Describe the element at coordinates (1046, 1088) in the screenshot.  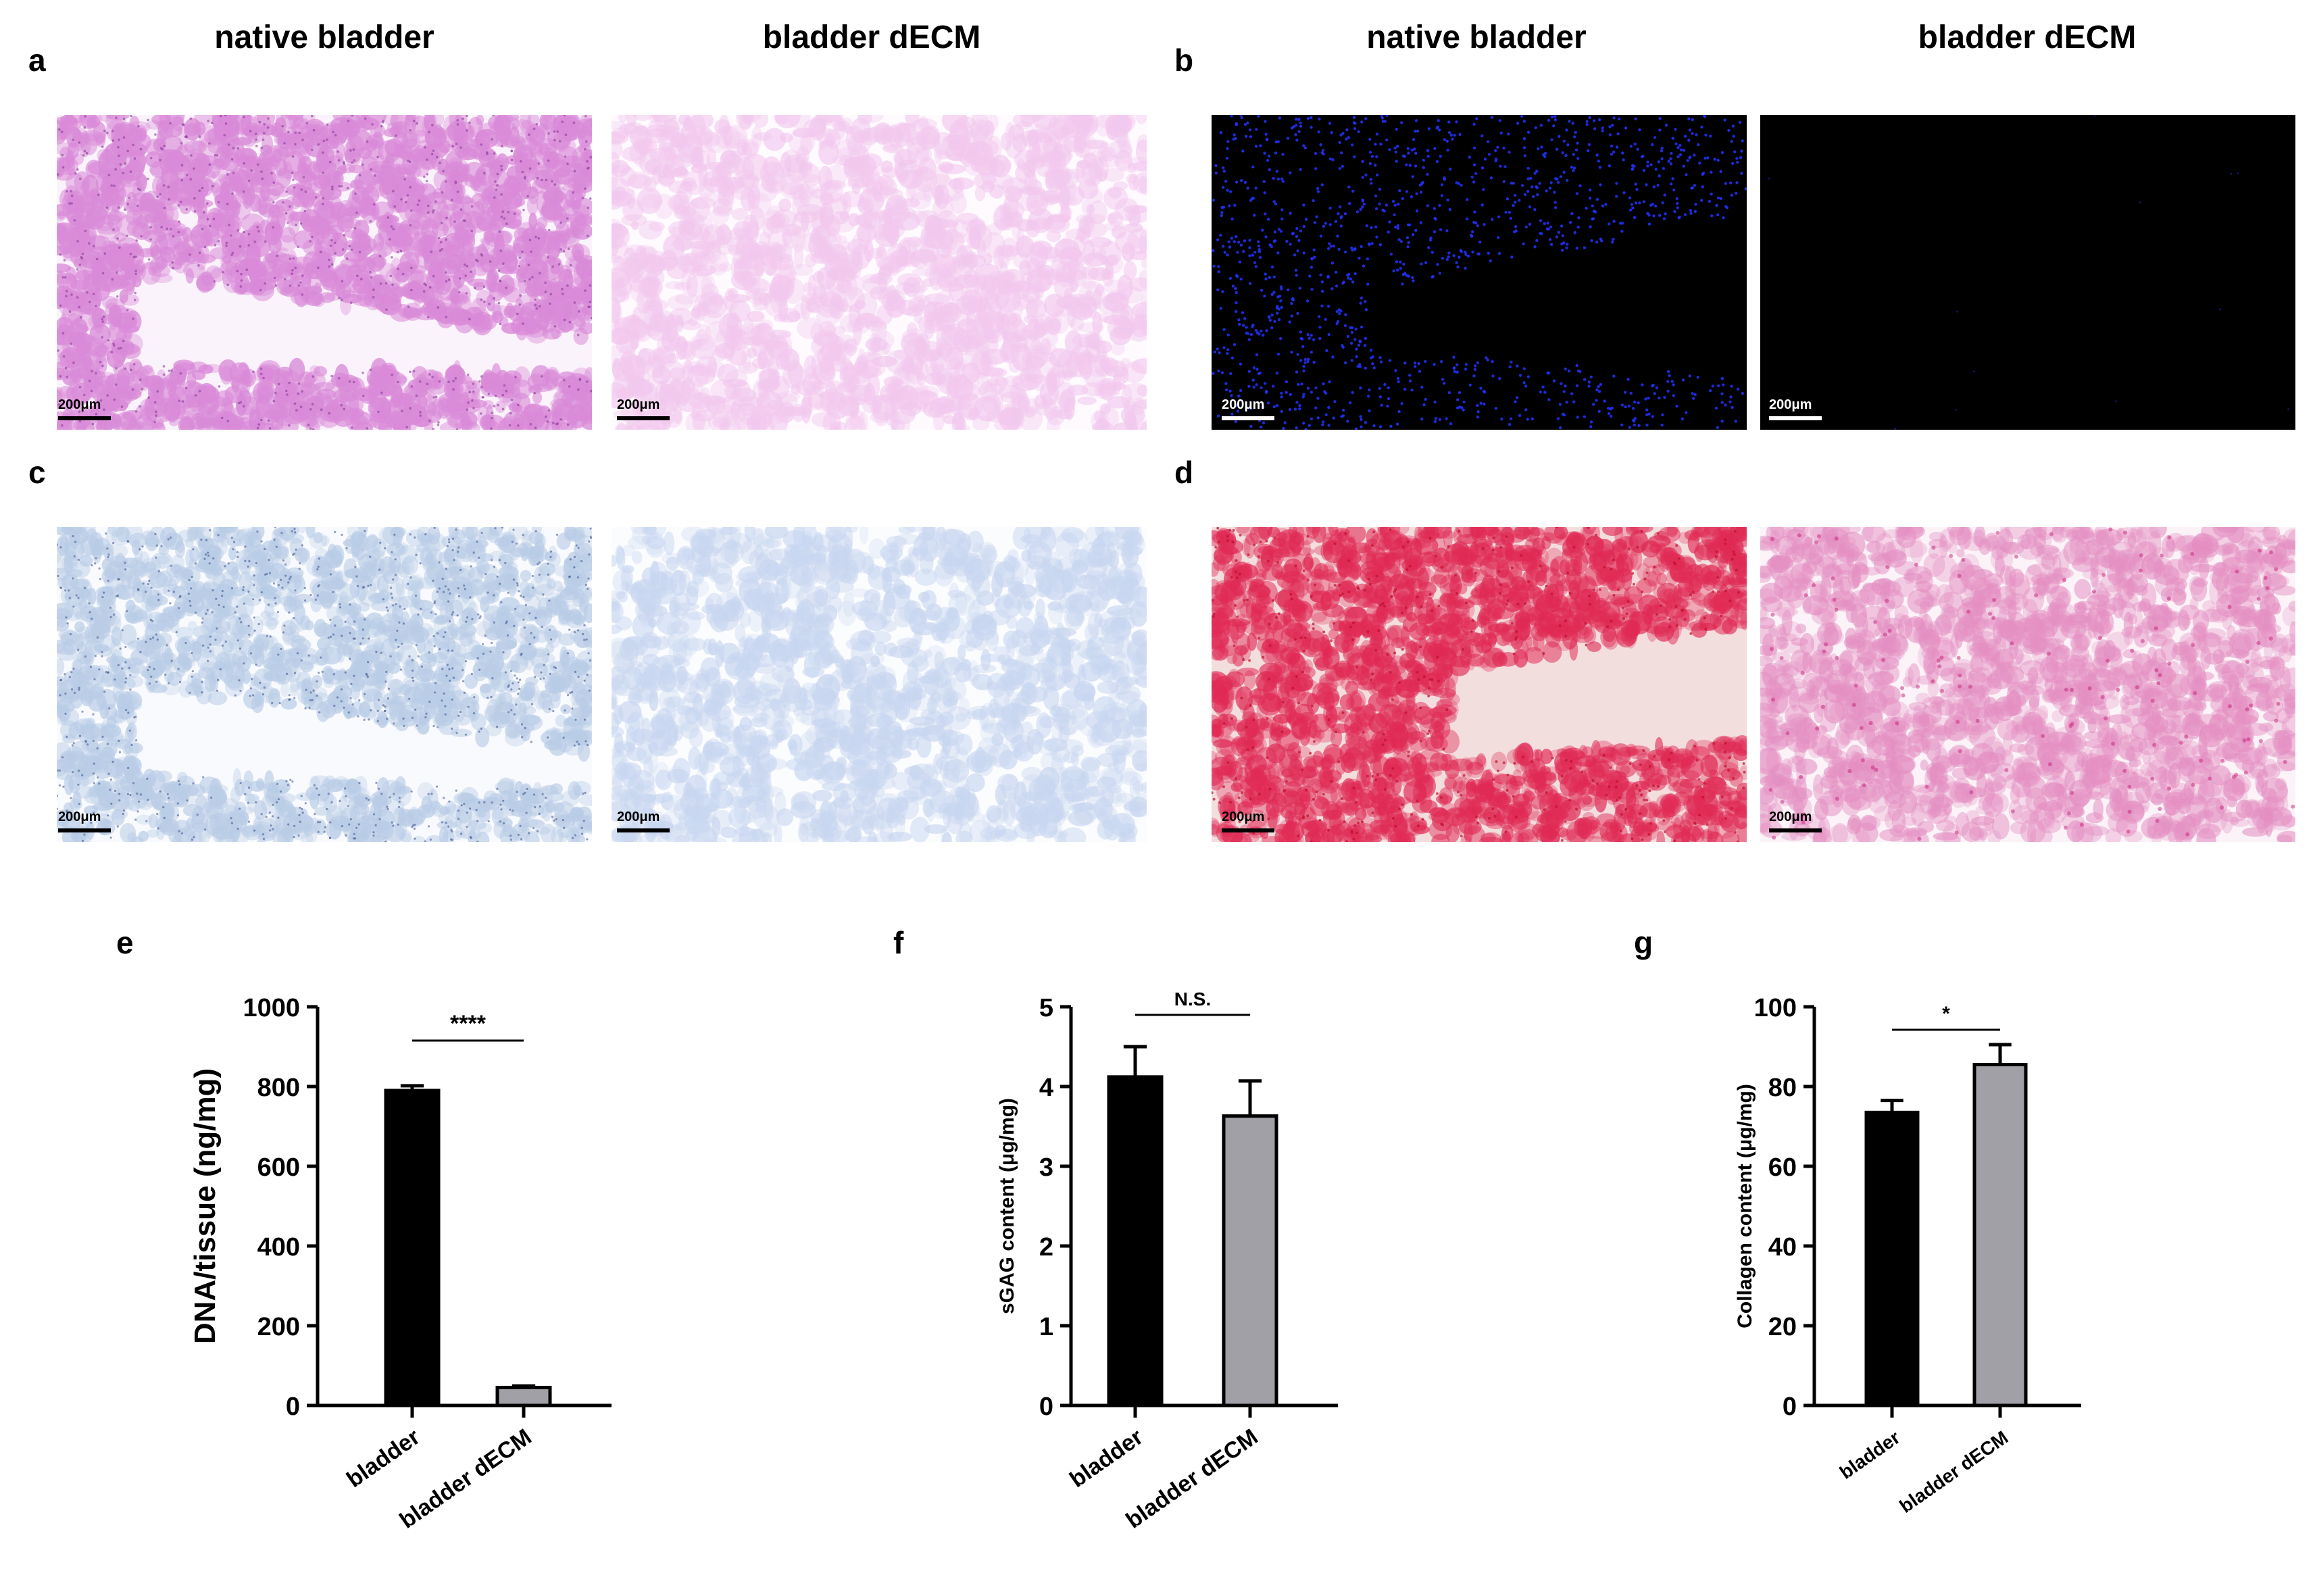
I see `y-tick-label: 4` at that location.